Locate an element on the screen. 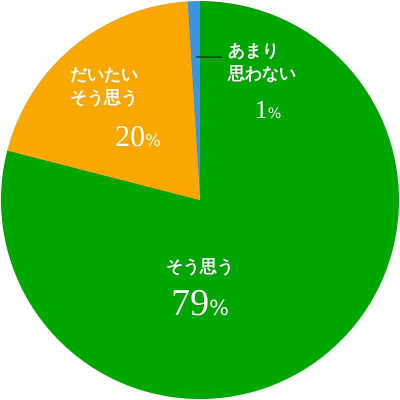 The image size is (400, 400). data-label: 79% is located at coordinates (200, 303).